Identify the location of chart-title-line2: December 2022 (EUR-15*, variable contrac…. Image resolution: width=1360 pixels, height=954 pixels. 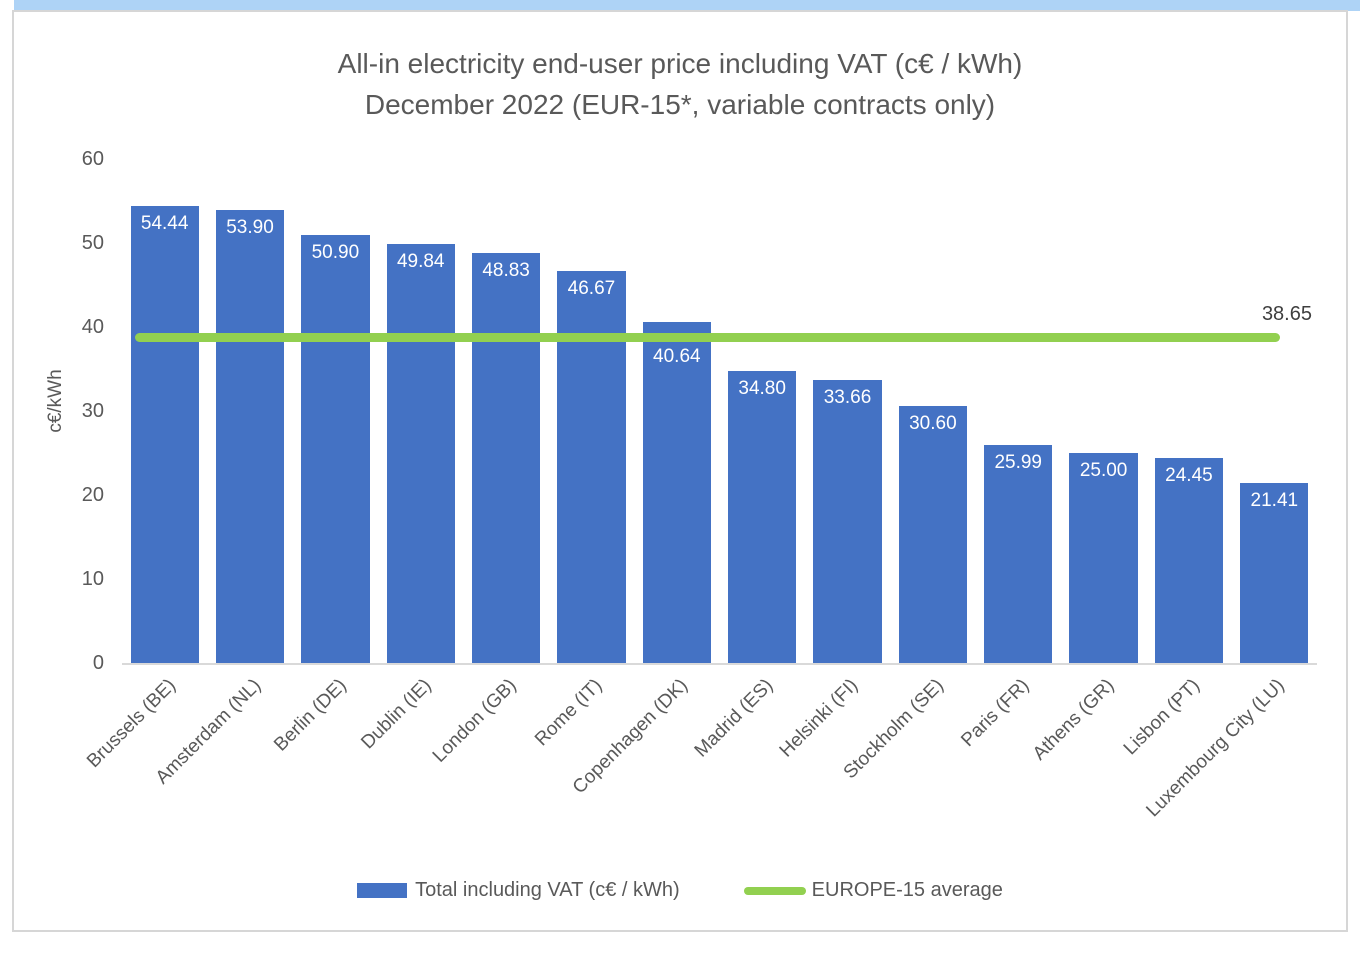
(680, 104).